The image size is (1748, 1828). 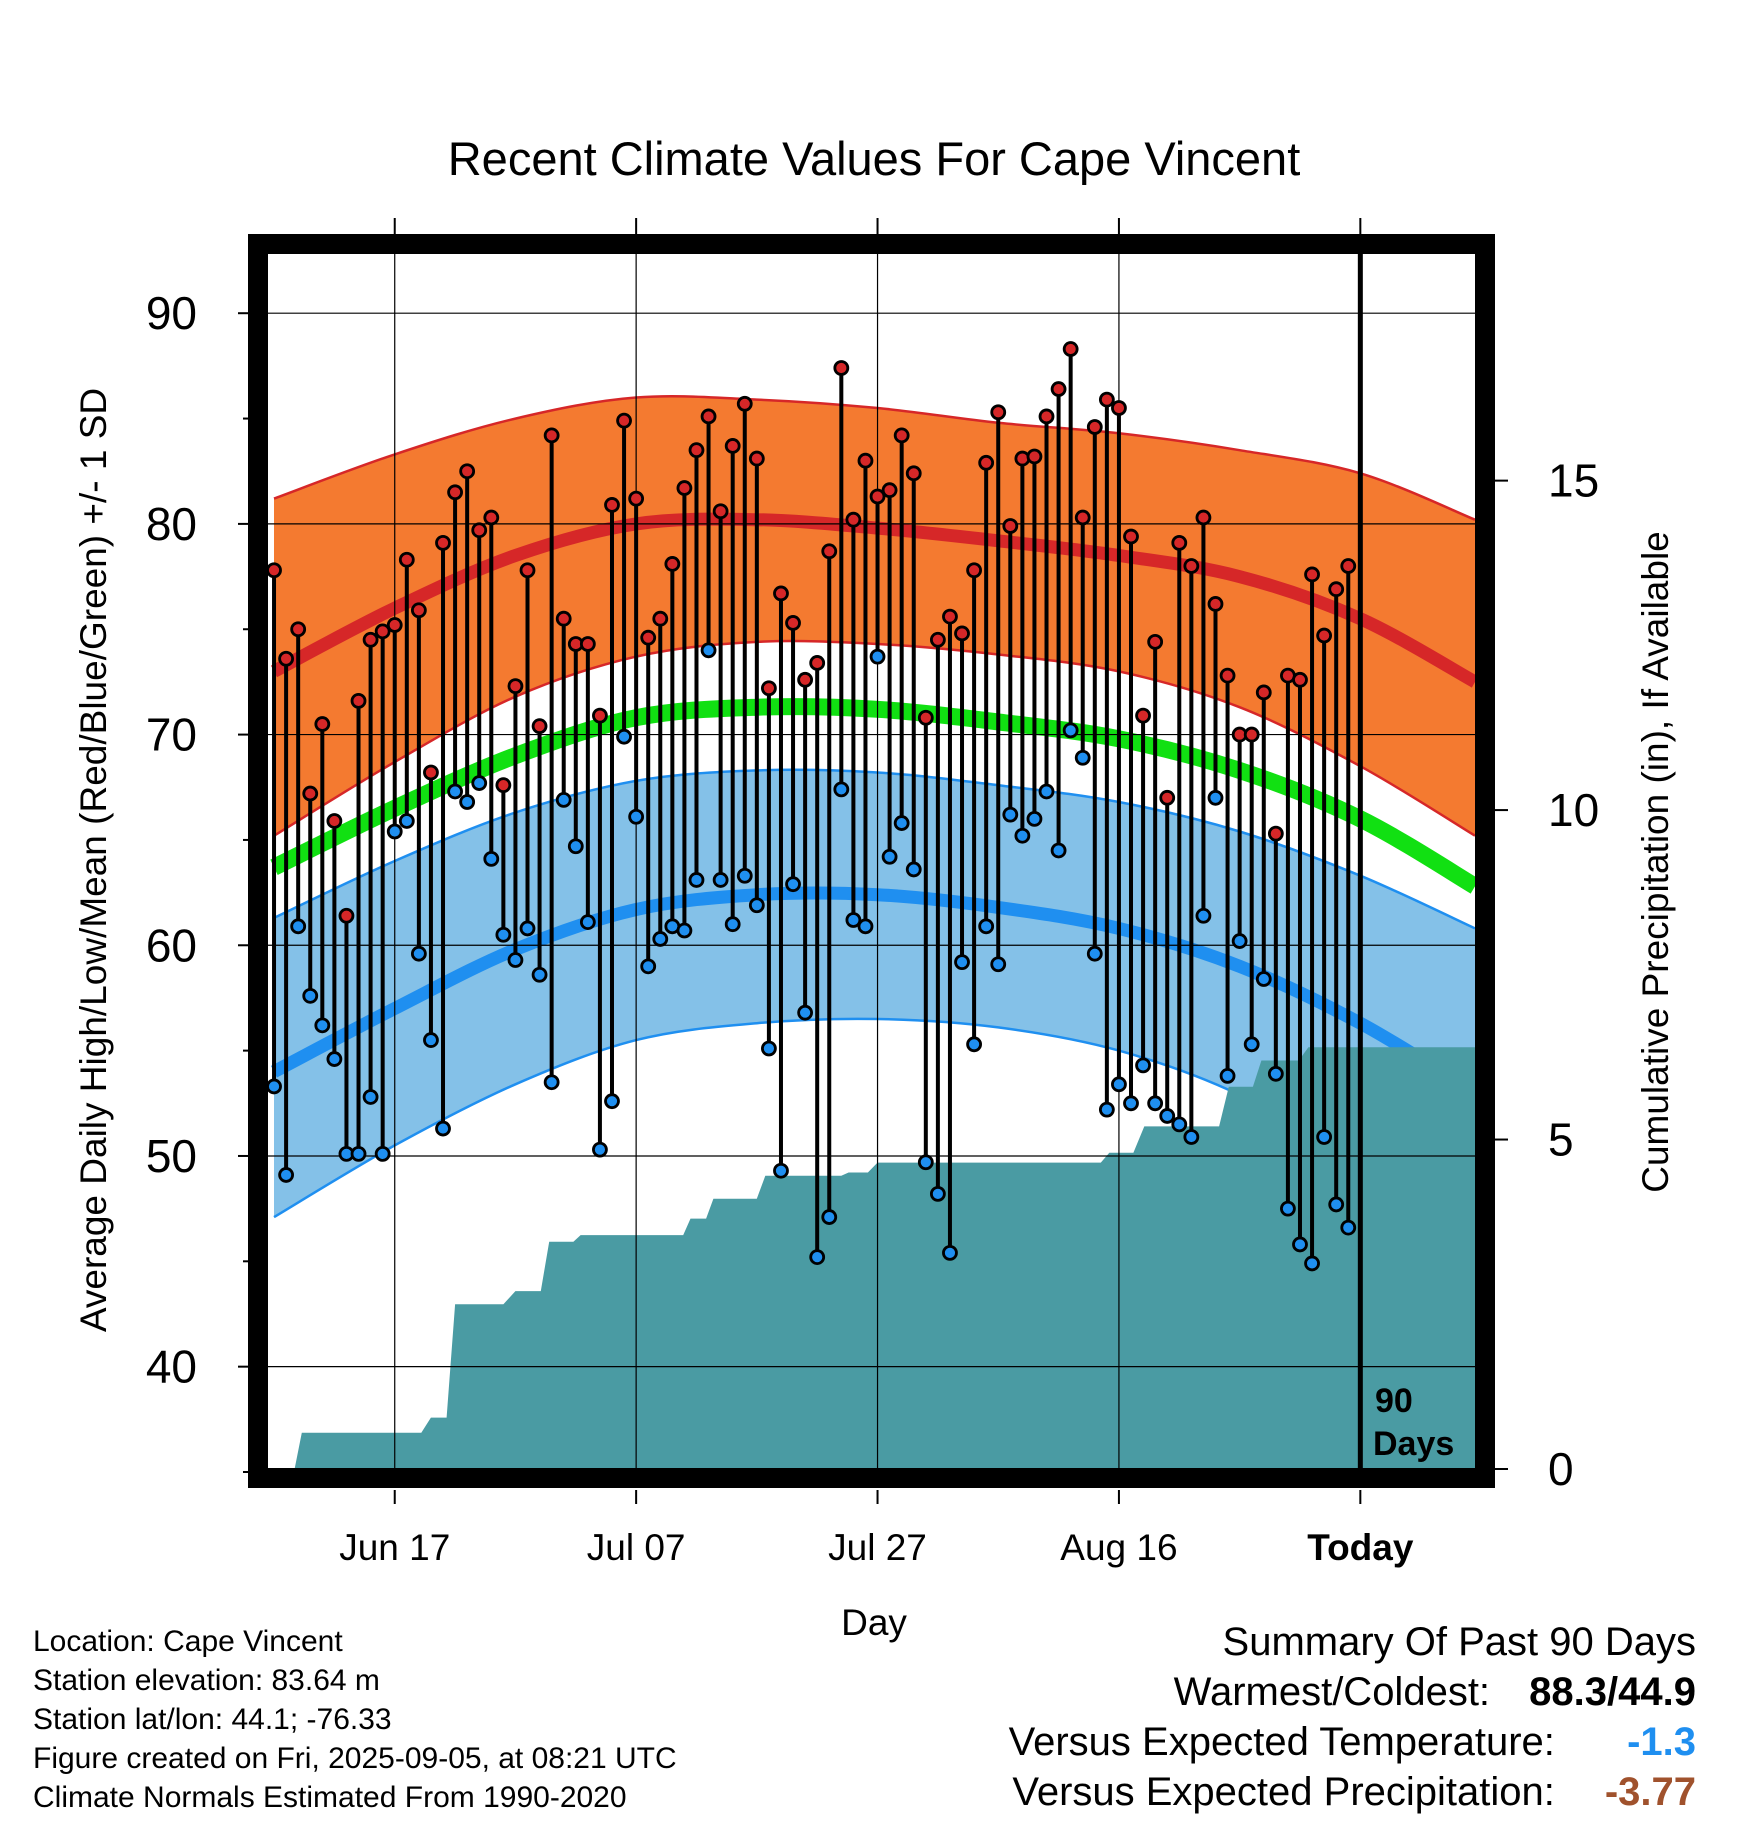 I want to click on x-tick-label: Aug 16, so click(x=1118, y=1547).